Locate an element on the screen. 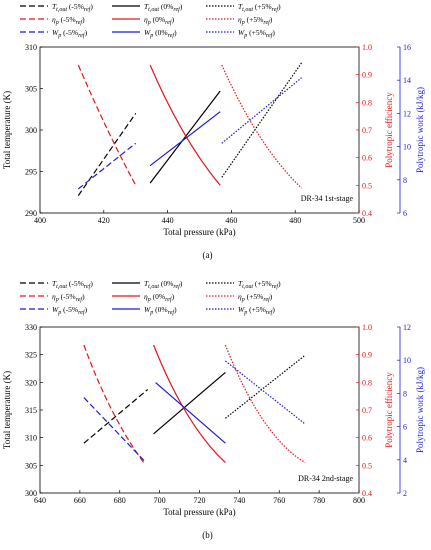  y-tick-label-right1: 0.7 is located at coordinates (367, 130).